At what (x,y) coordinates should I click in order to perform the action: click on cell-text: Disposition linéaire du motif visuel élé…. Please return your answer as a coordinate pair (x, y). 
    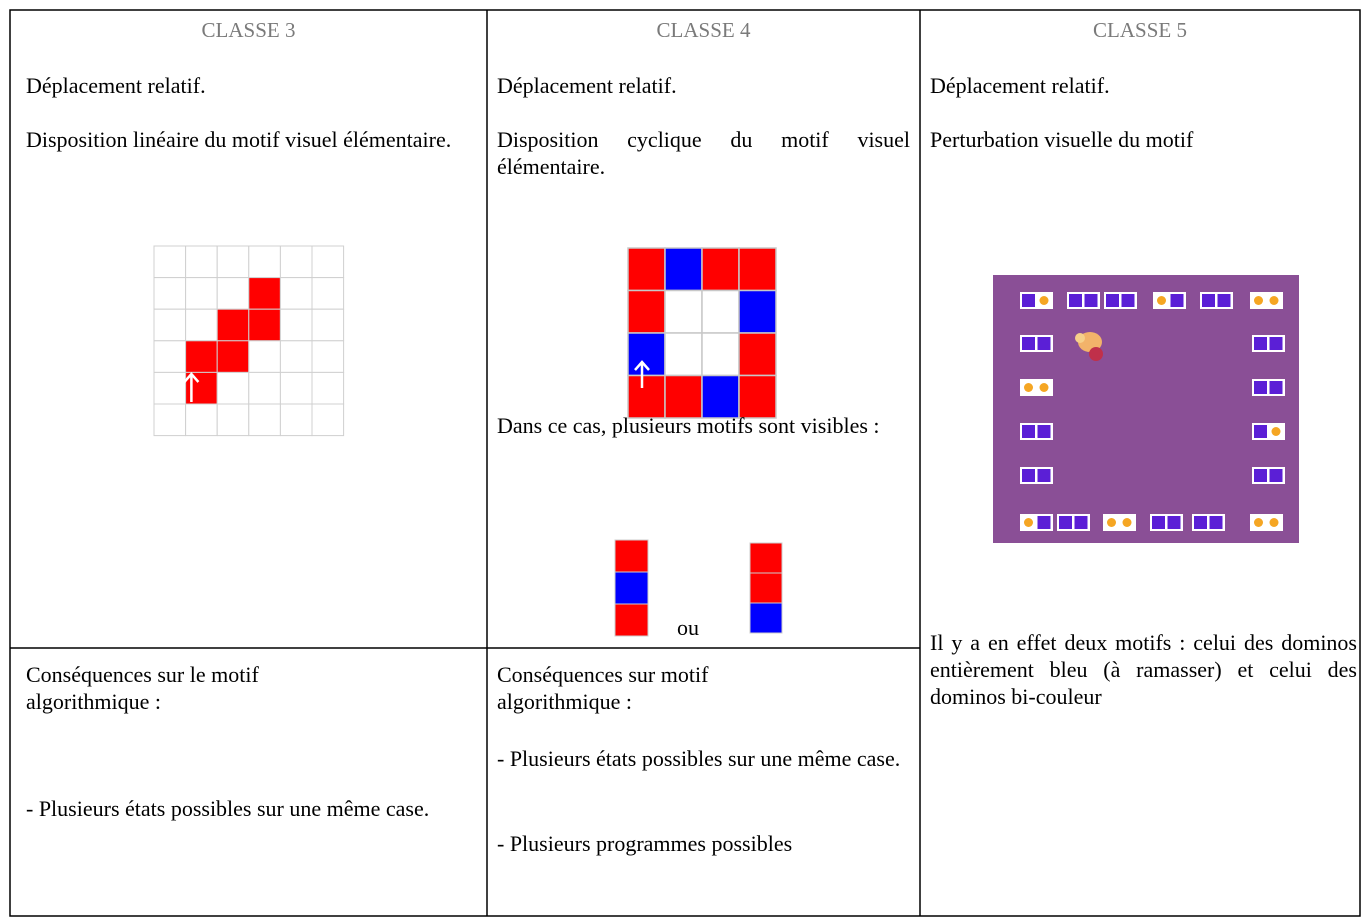
    Looking at the image, I should click on (239, 139).